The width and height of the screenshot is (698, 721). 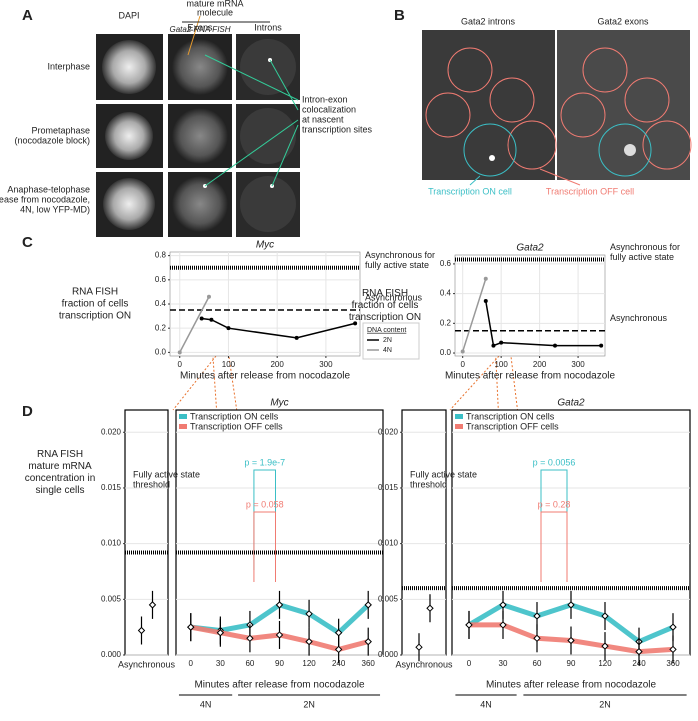 What do you see at coordinates (428, 484) in the screenshot?
I see `reference-label: threshold` at bounding box center [428, 484].